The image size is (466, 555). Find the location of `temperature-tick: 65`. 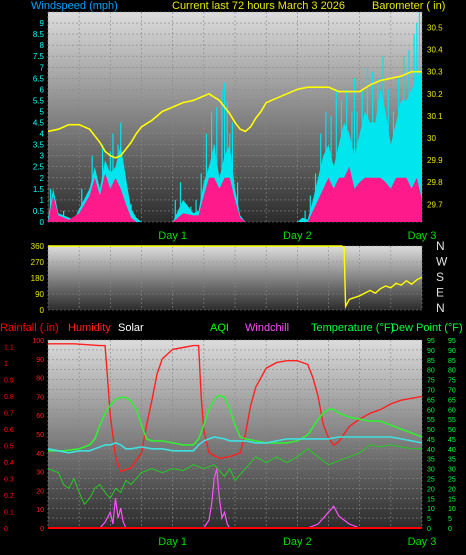

temperature-tick: 65 is located at coordinates (431, 400).